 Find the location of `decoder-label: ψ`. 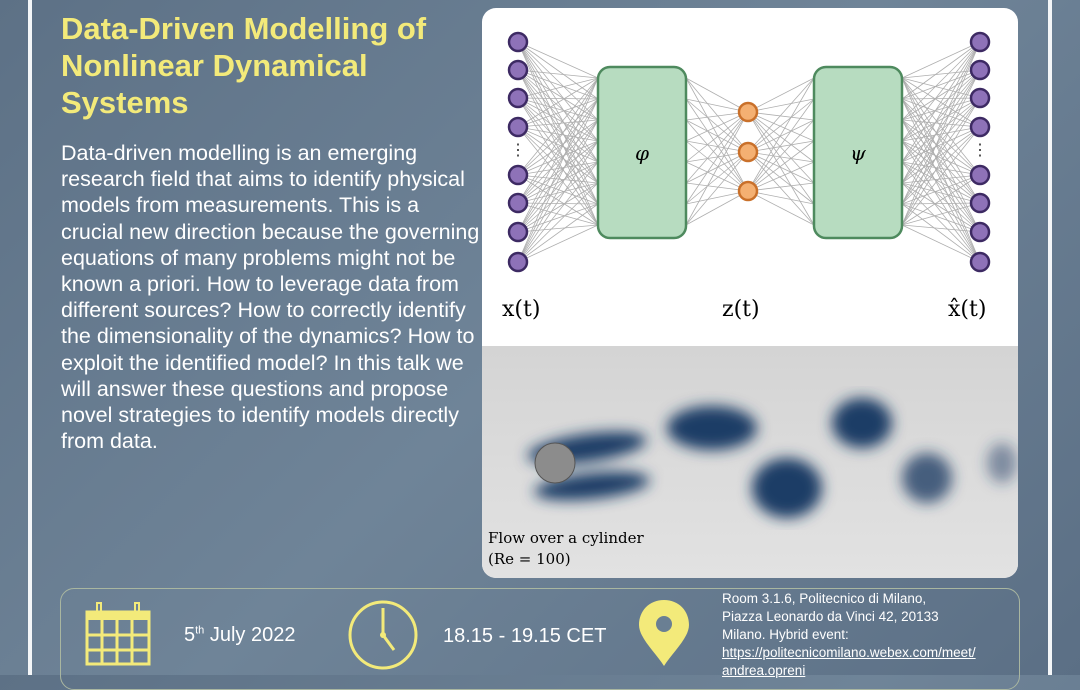

decoder-label: ψ is located at coordinates (858, 153).